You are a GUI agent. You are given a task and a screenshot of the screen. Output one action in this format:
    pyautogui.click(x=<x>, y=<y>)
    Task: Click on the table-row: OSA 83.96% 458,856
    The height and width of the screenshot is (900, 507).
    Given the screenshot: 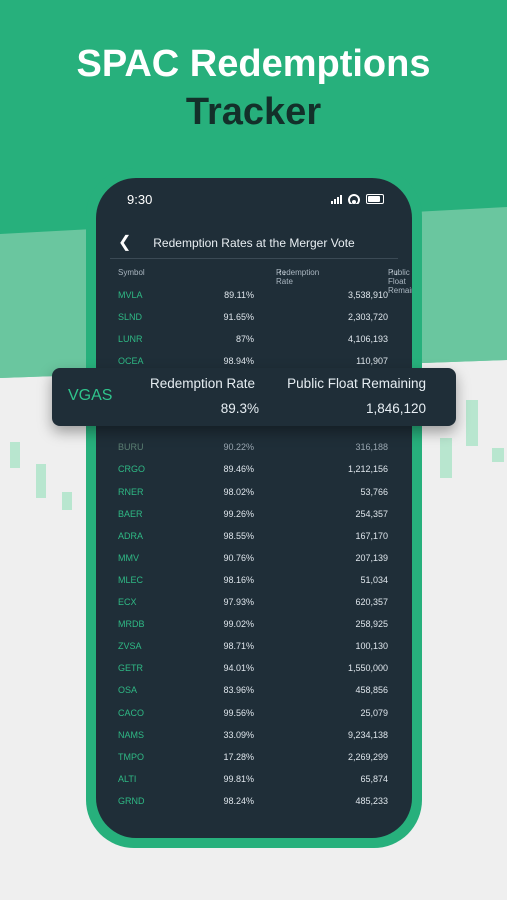 What is the action you would take?
    pyautogui.click(x=253, y=690)
    